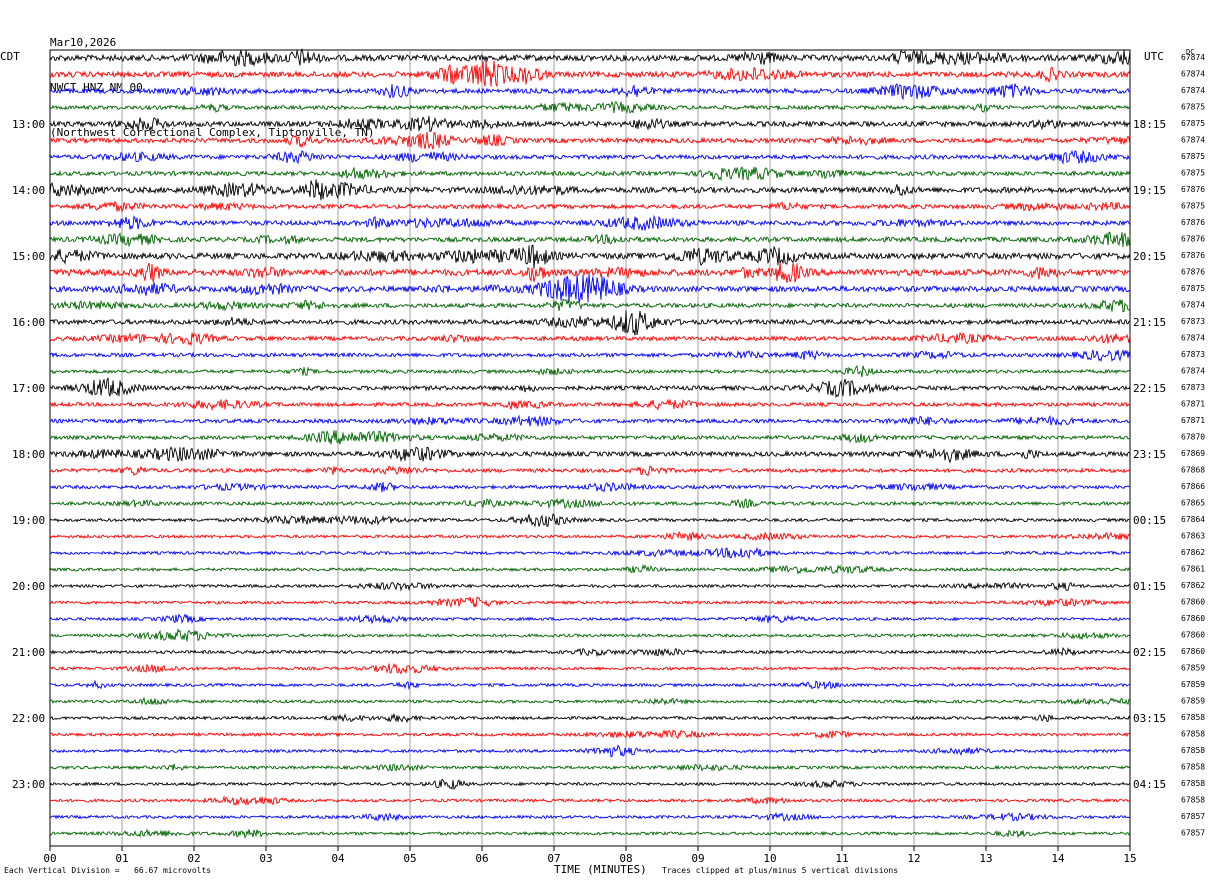  I want to click on left-hour-label: 20:00, so click(28, 586).